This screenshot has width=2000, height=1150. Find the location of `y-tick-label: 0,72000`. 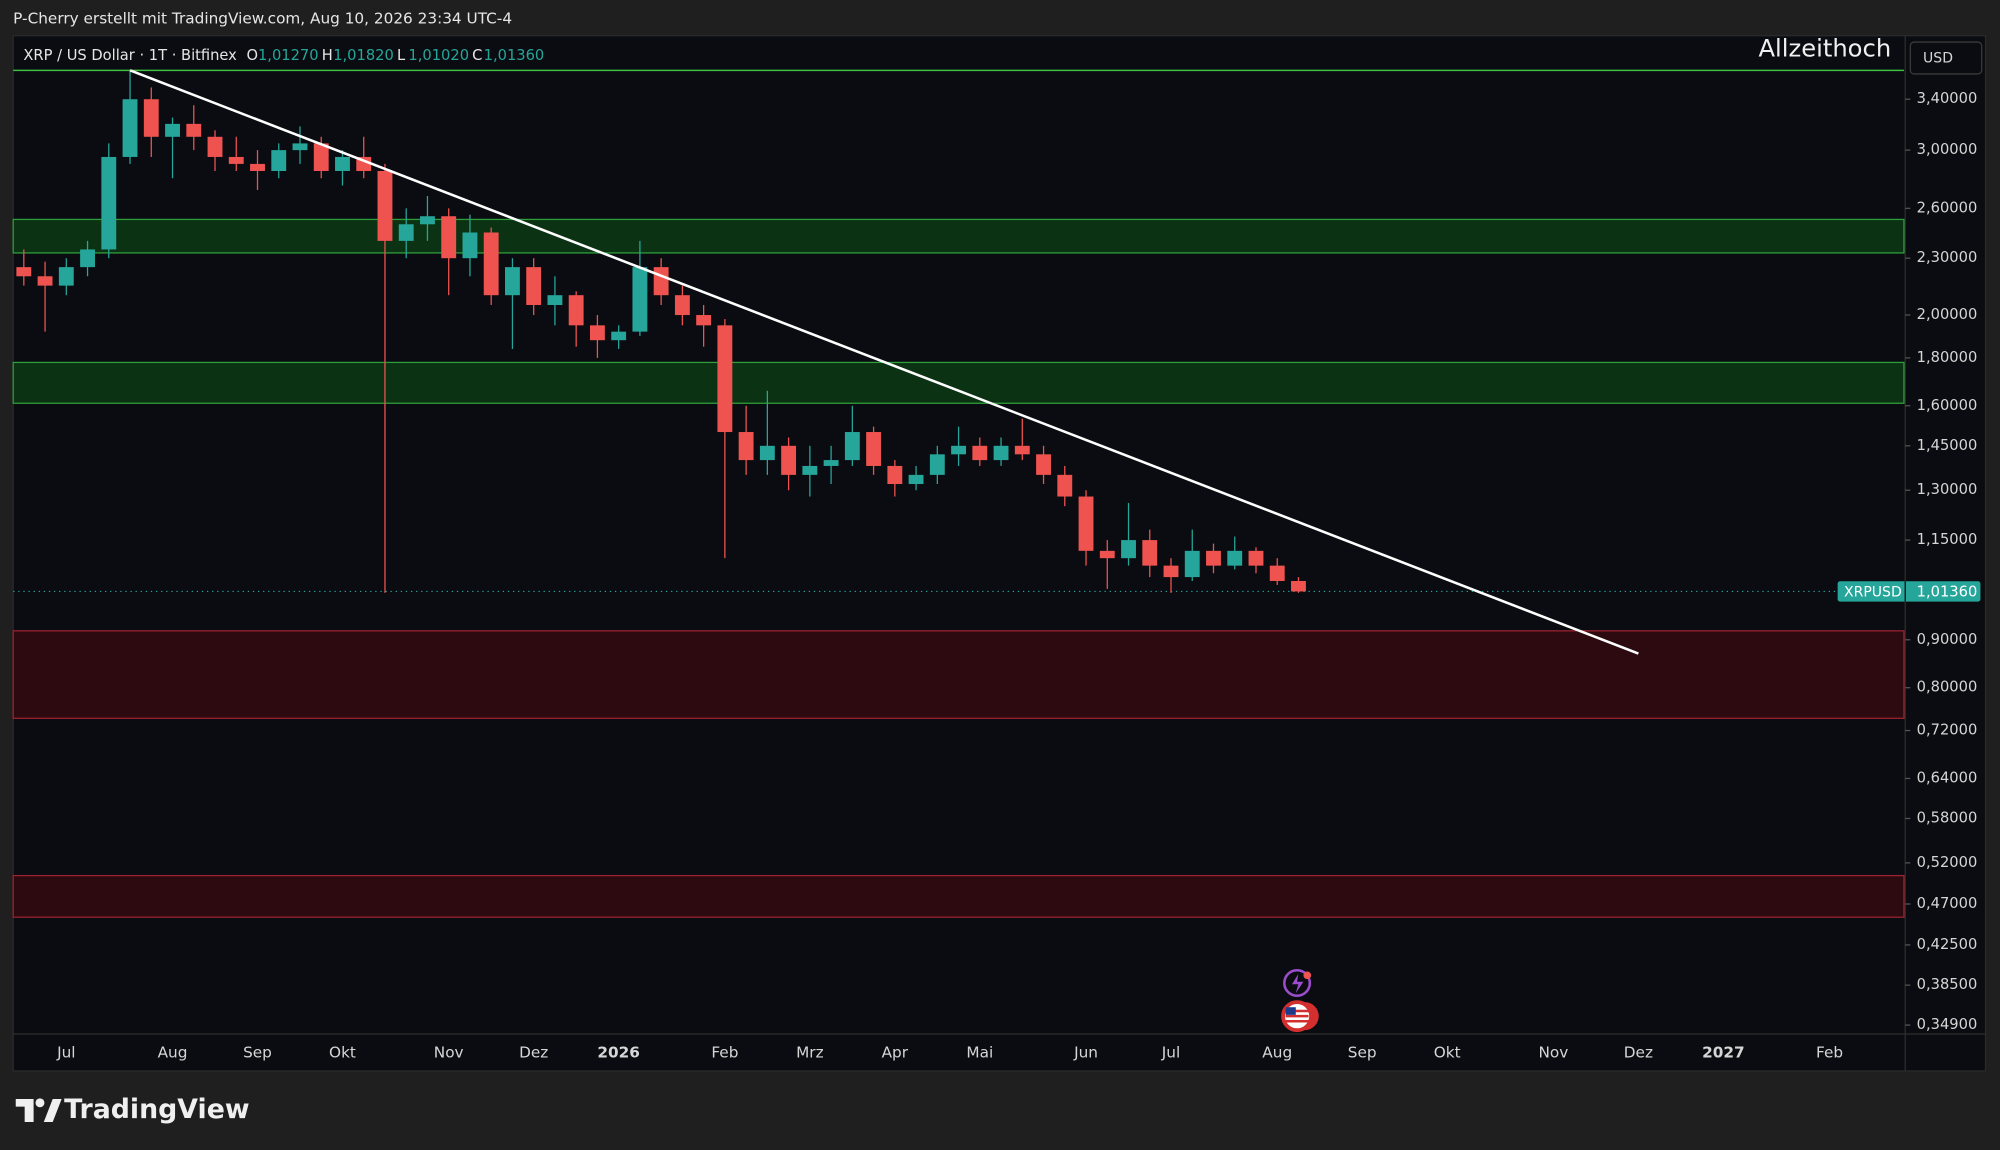

y-tick-label: 0,72000 is located at coordinates (1947, 730).